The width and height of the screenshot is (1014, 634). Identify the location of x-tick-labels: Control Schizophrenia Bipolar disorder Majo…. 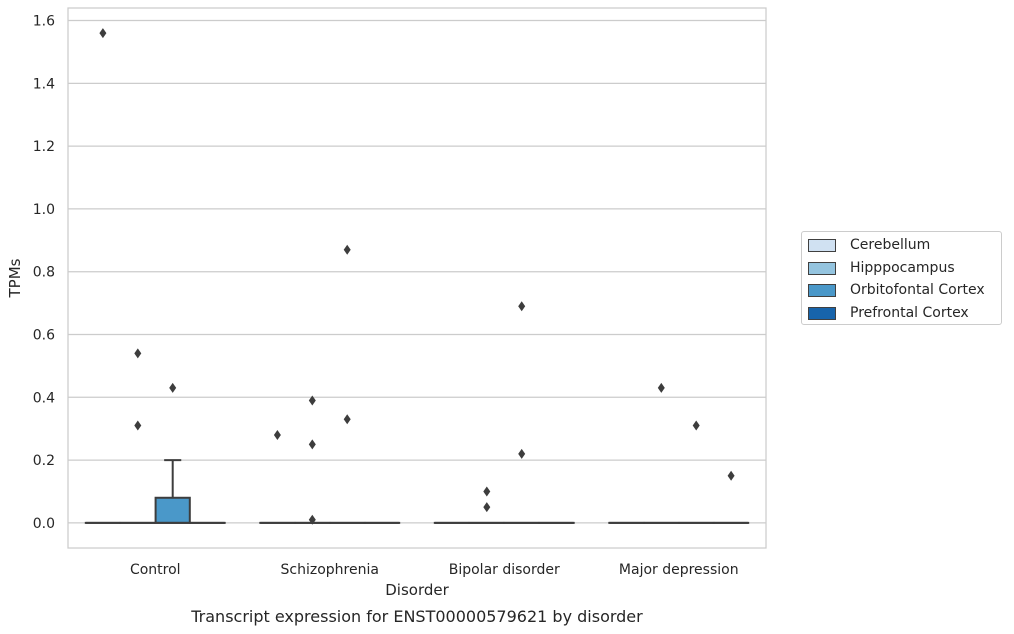
(434, 570).